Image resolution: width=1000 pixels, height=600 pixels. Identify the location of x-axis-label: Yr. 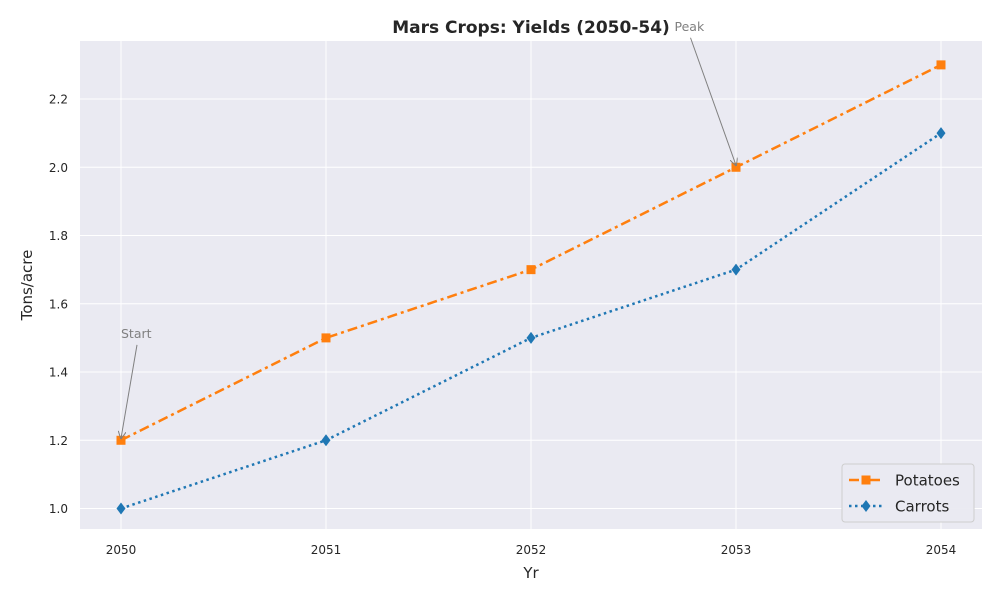
(530, 573).